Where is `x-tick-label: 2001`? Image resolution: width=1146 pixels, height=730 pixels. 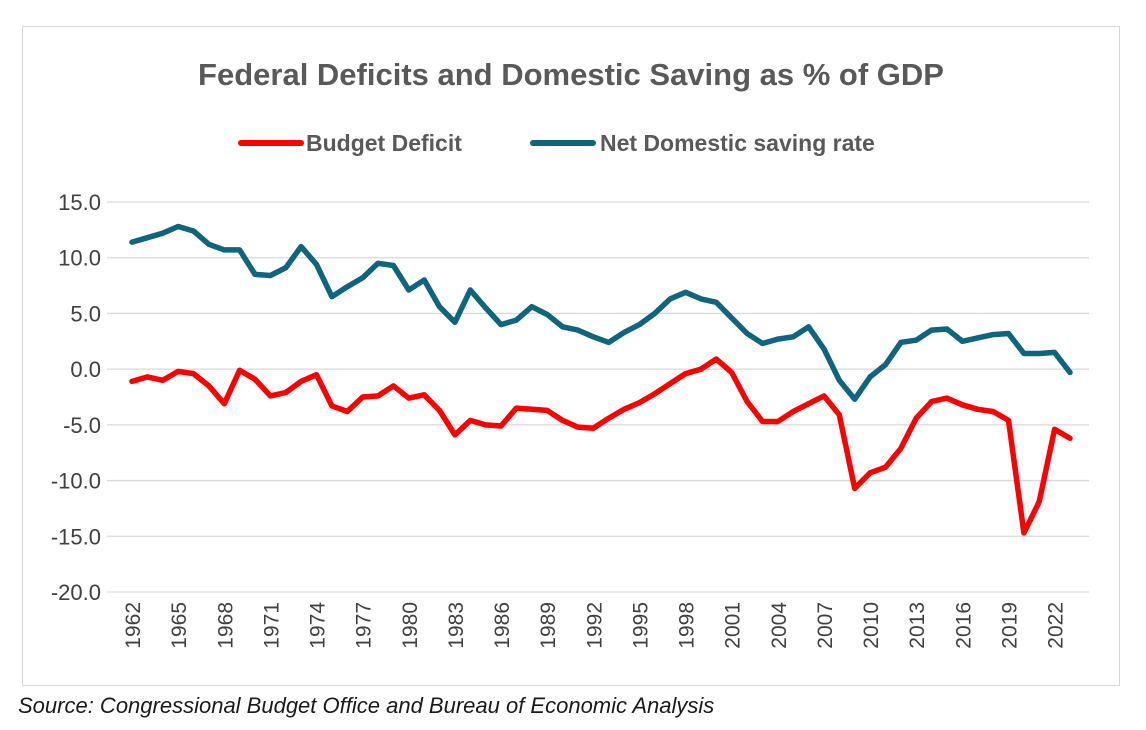 x-tick-label: 2001 is located at coordinates (733, 625).